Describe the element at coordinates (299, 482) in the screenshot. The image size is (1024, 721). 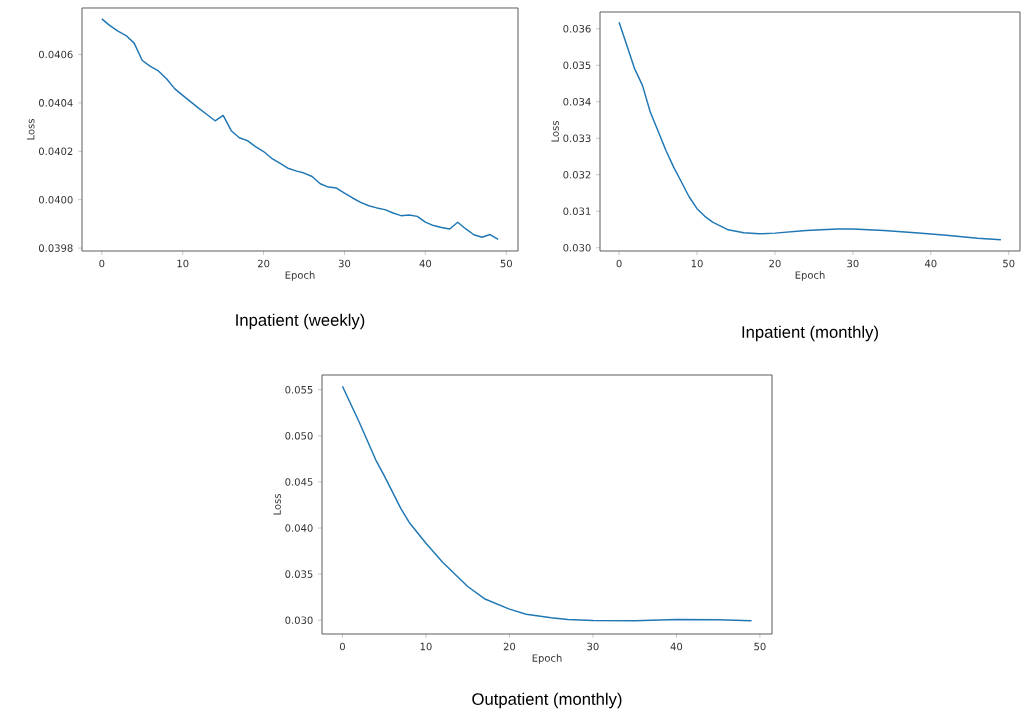
I see `y-tick-label: 0.045` at that location.